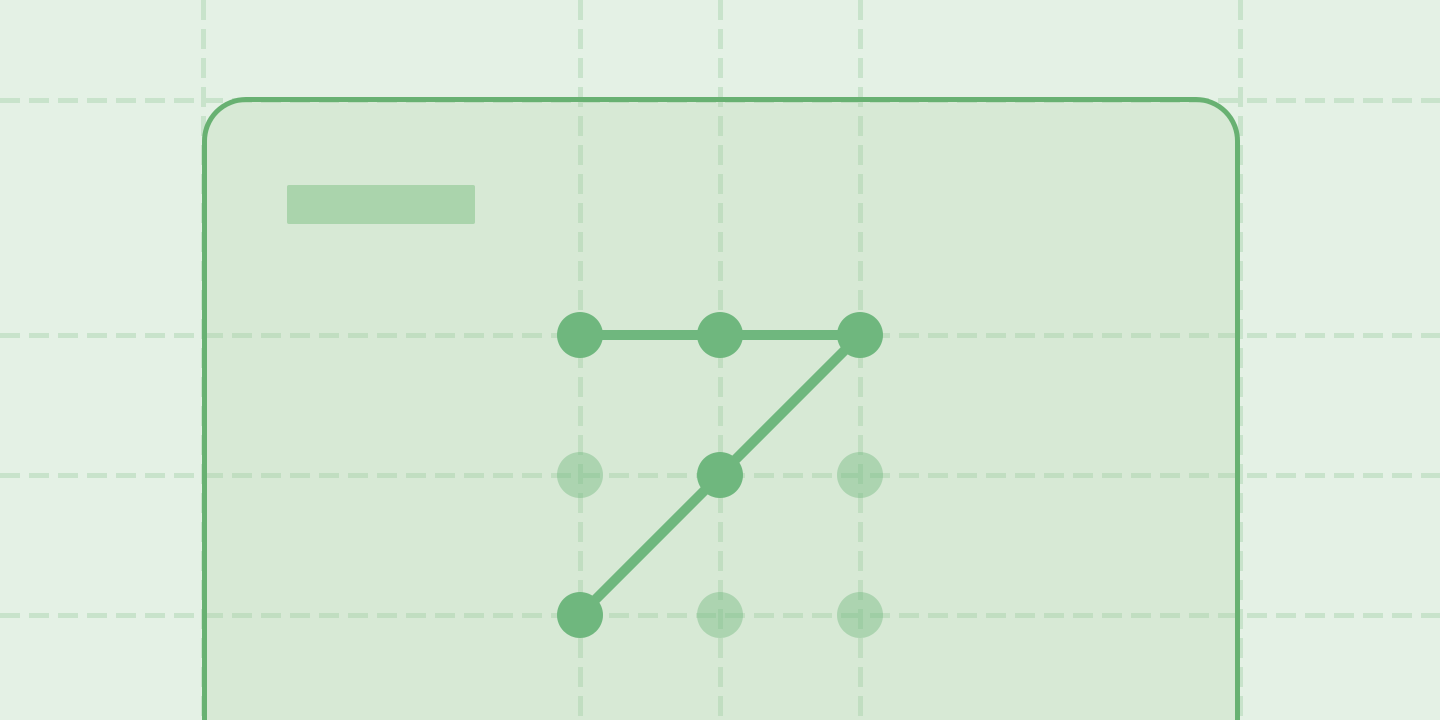 This screenshot has width=1440, height=720. I want to click on grid-guide-vertical, so click(1240, 360).